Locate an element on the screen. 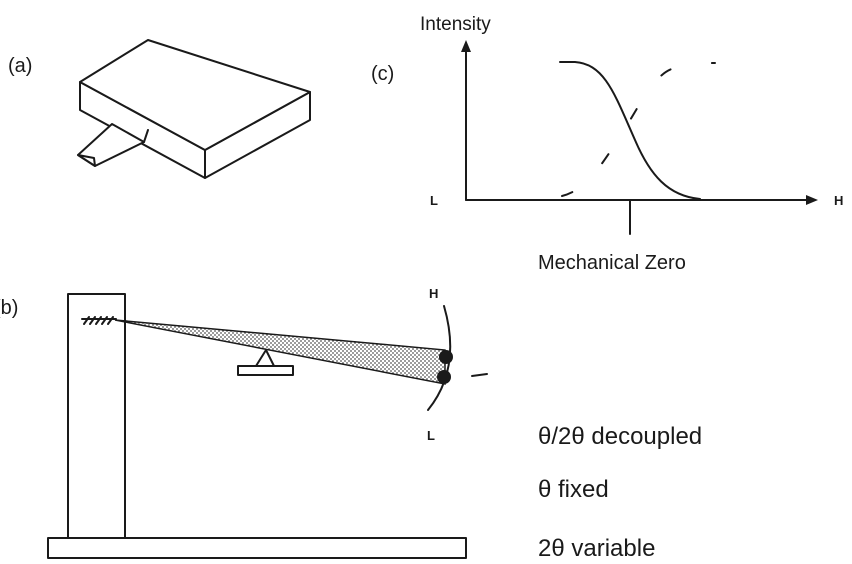  intensity-curve-dashed is located at coordinates (638, 129).